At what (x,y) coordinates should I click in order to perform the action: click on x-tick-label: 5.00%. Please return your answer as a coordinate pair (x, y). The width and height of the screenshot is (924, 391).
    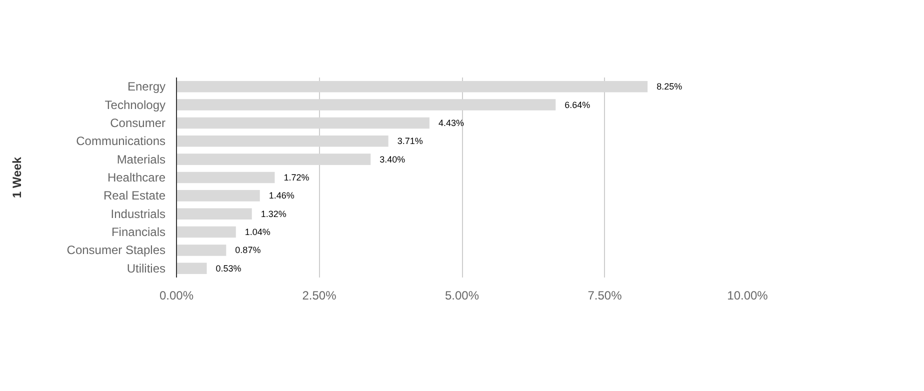
    Looking at the image, I should click on (462, 295).